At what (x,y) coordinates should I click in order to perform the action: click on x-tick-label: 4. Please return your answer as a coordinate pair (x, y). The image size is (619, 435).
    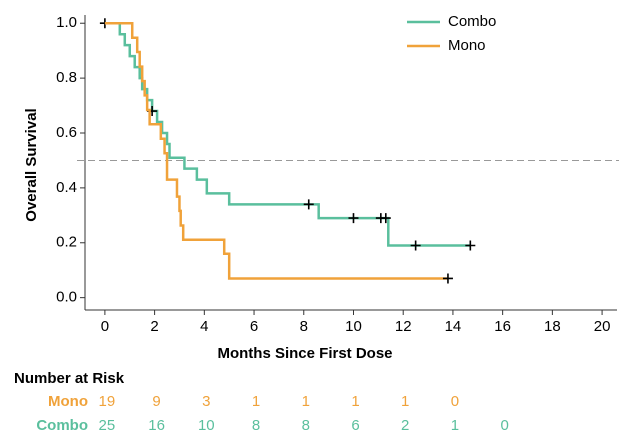
    Looking at the image, I should click on (204, 326).